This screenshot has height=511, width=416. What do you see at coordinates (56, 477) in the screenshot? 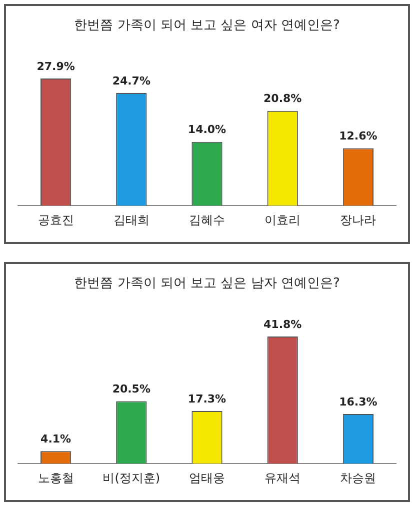
I see `x-tick-label: 노홍철` at bounding box center [56, 477].